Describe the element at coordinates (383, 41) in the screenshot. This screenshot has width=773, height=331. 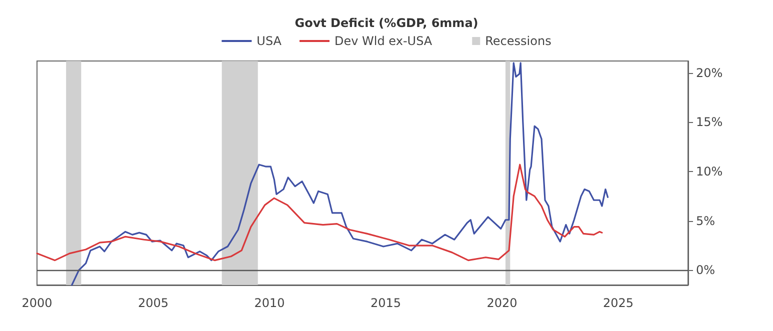
I see `legend-label: Dev Wld ex-USA` at that location.